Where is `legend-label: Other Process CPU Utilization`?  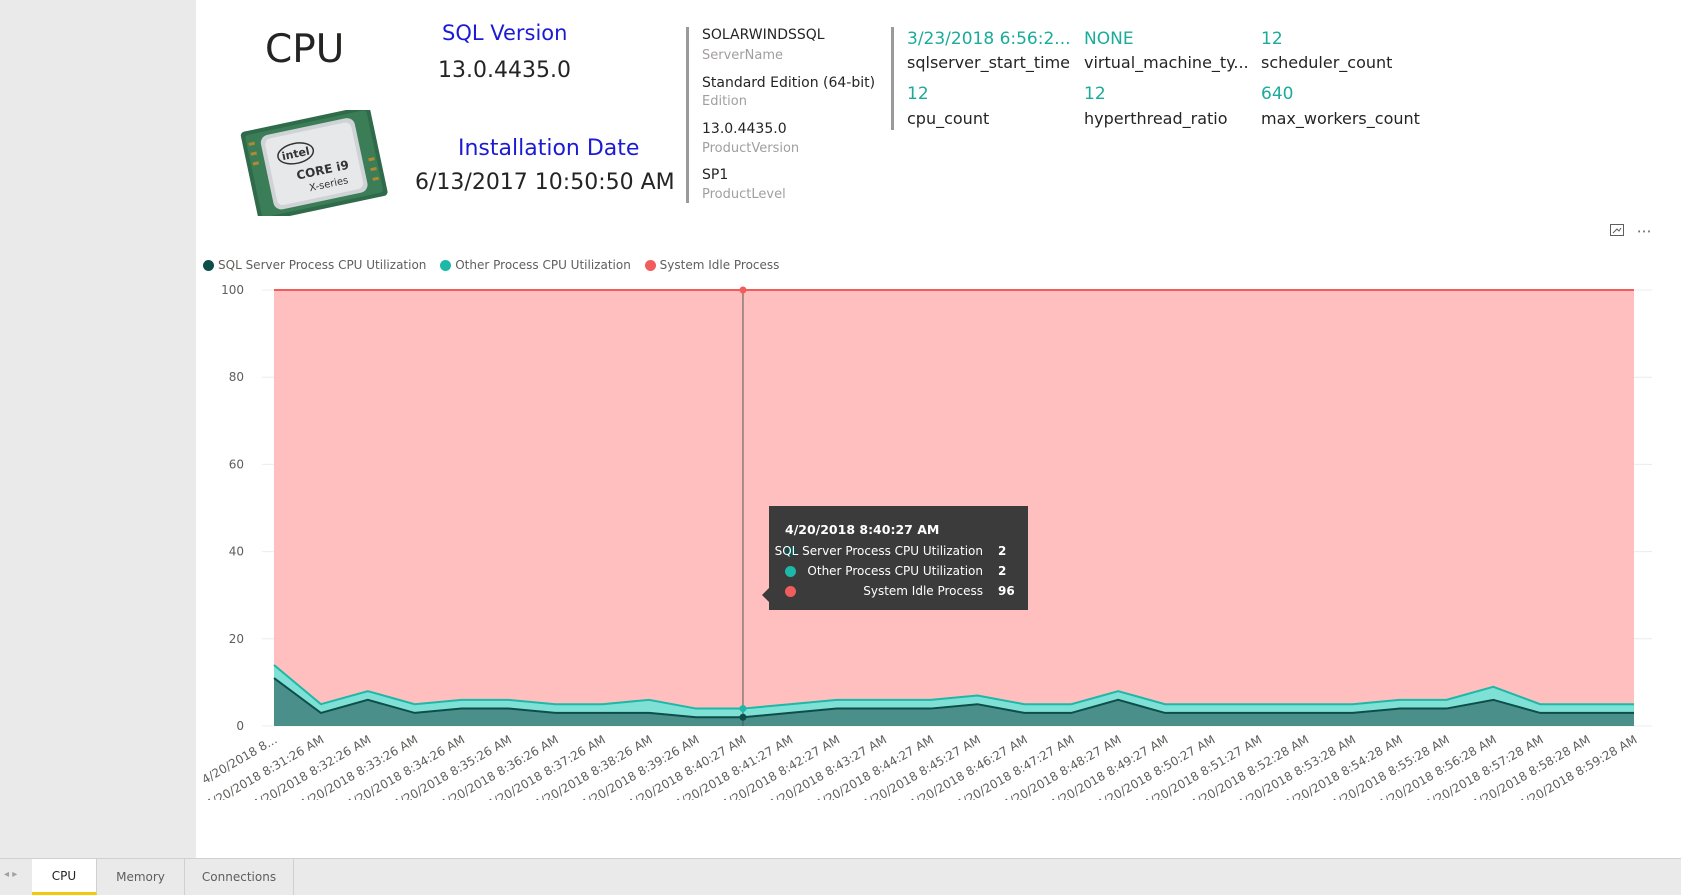
legend-label: Other Process CPU Utilization is located at coordinates (543, 265).